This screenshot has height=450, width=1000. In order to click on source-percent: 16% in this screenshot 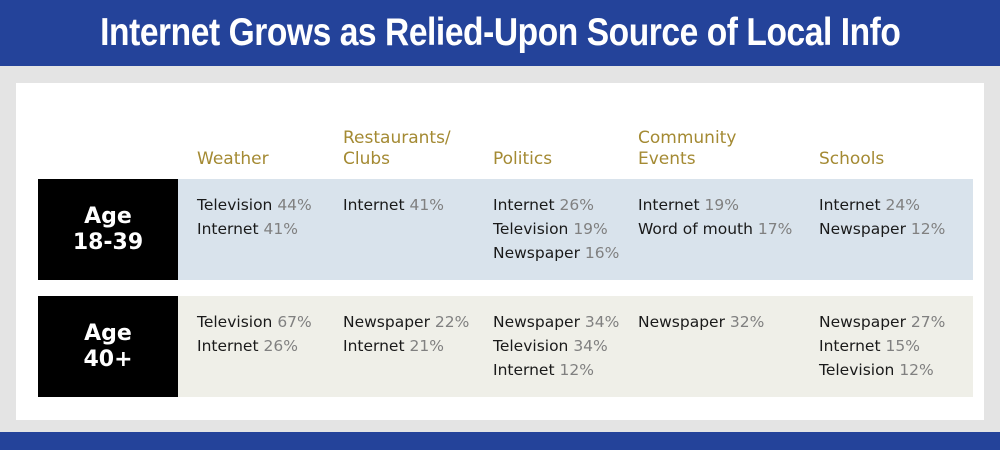, I will do `click(602, 253)`.